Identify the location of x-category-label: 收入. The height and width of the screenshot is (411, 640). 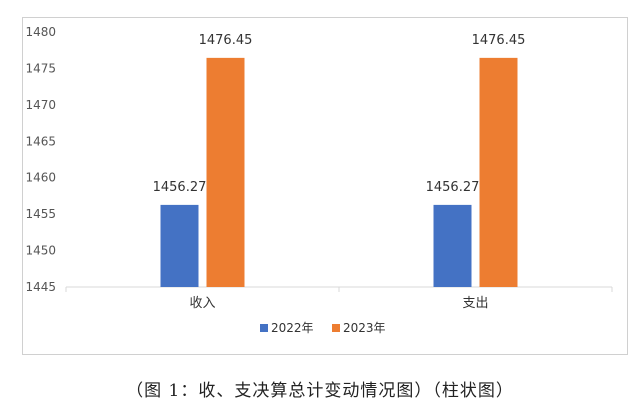
(202, 303).